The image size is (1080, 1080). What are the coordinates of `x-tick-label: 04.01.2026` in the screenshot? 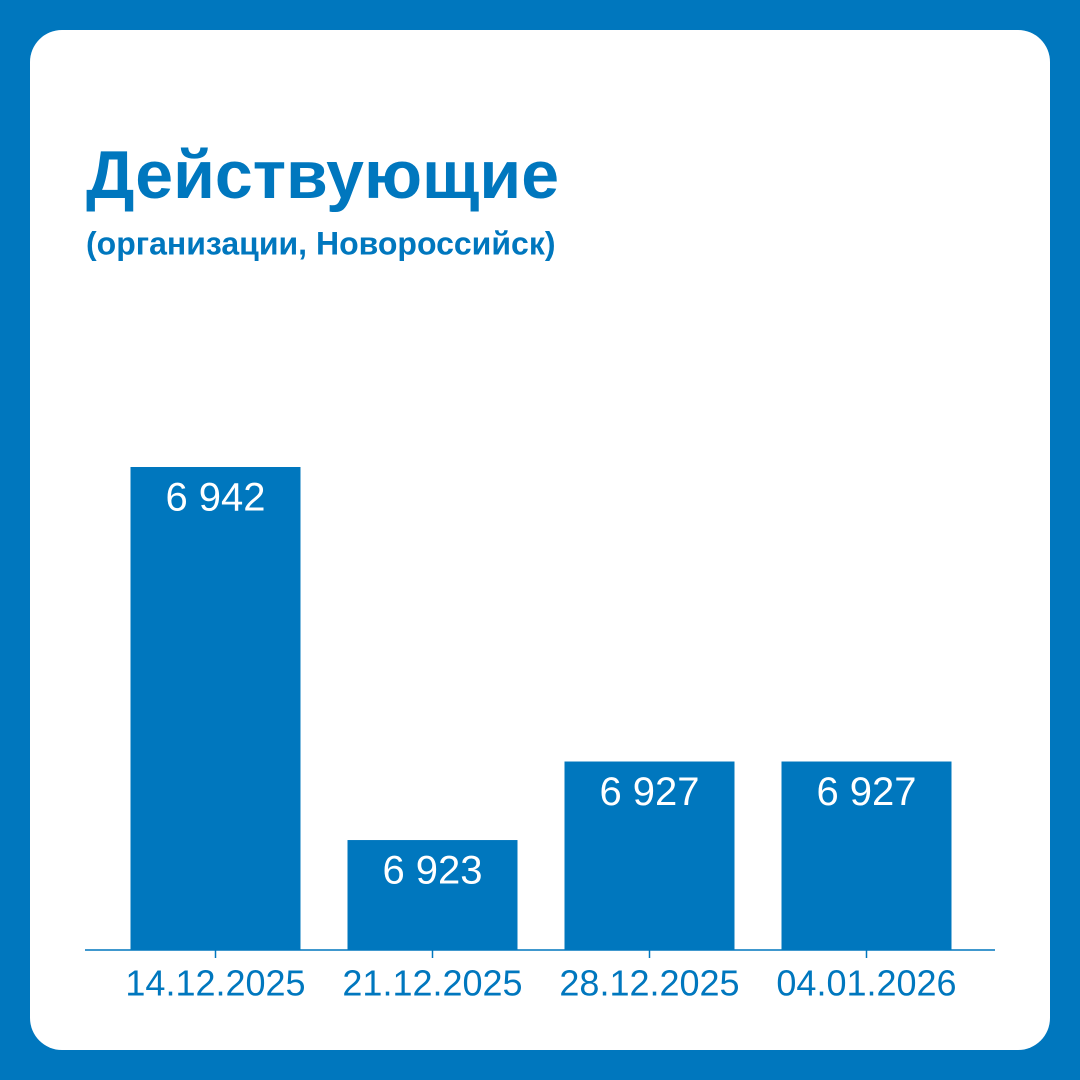 It's located at (866, 983).